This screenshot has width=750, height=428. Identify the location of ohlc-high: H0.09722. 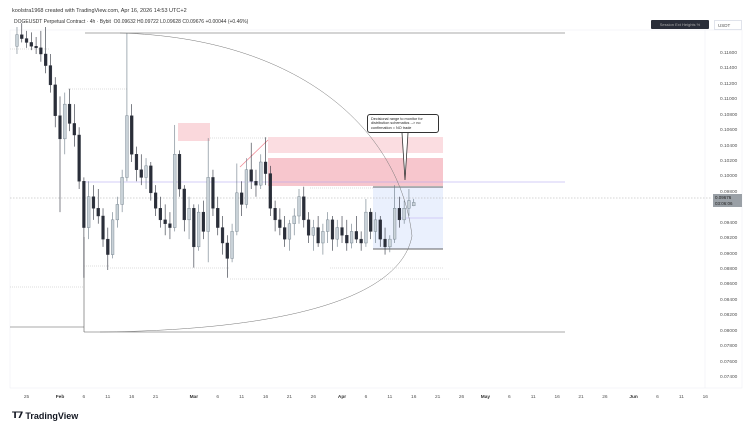
(148, 22).